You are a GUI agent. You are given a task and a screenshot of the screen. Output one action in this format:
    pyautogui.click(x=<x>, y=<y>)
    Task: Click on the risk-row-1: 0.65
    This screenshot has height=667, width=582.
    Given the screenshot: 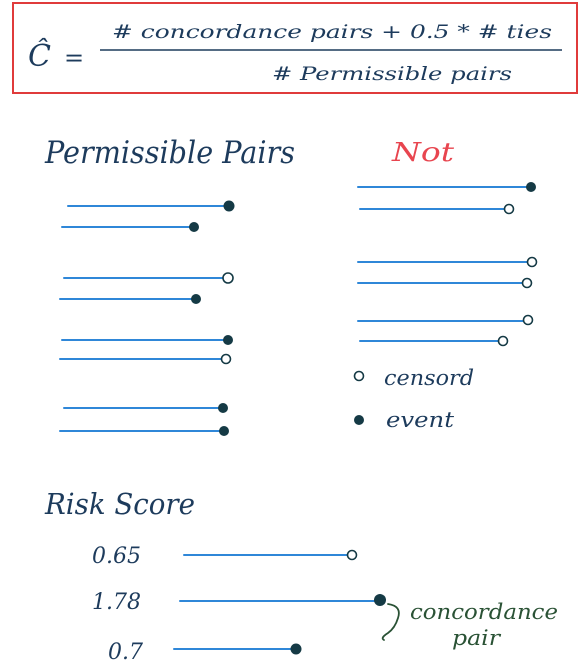 What is the action you would take?
    pyautogui.click(x=225, y=556)
    